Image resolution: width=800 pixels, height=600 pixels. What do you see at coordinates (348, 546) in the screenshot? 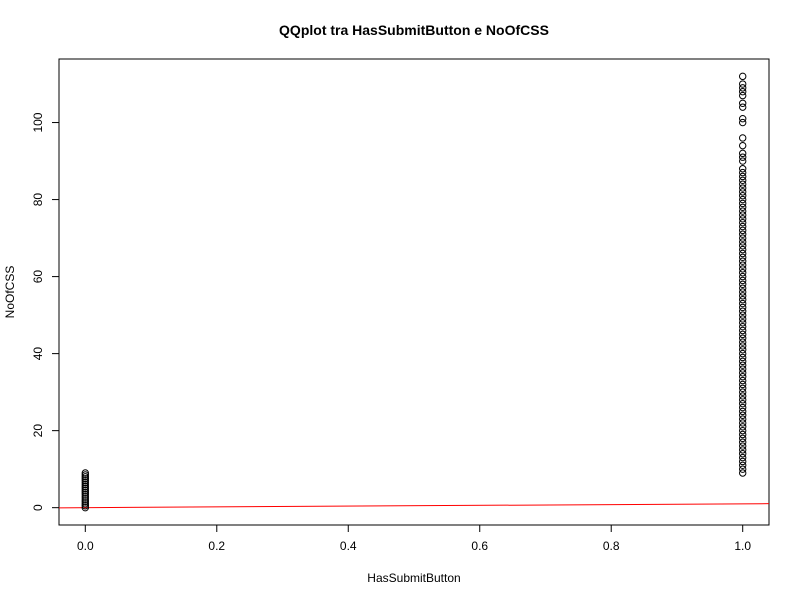
I see `x-tick-label: 0.4` at bounding box center [348, 546].